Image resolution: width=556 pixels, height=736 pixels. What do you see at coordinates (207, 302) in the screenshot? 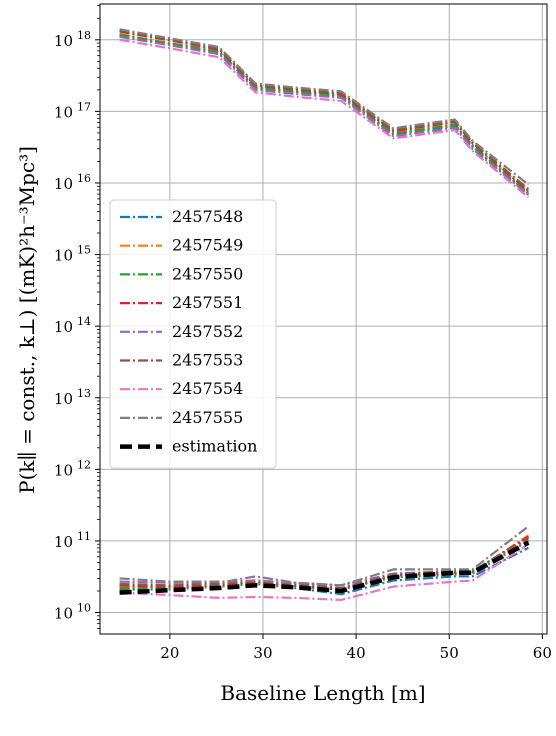
I see `legend-label: 2457551` at bounding box center [207, 302].